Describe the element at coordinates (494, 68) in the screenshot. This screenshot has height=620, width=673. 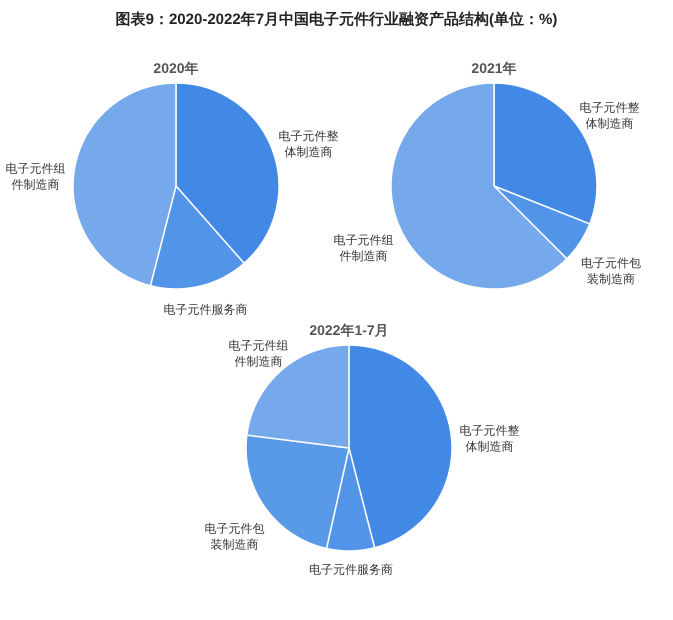
I see `chart-subtitle: 2021年` at that location.